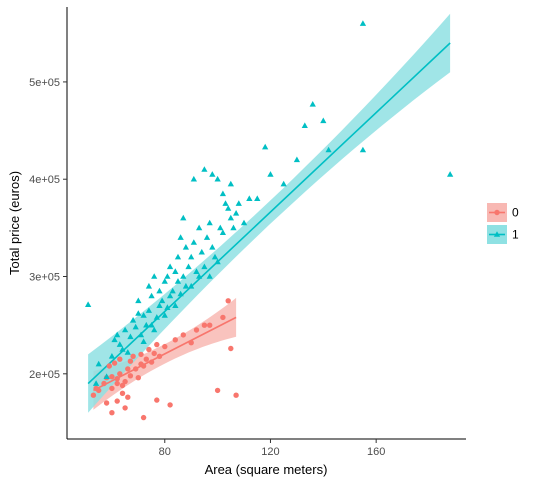 This screenshot has width=533, height=486. I want to click on y-tick-label: 5e+05, so click(44, 83).